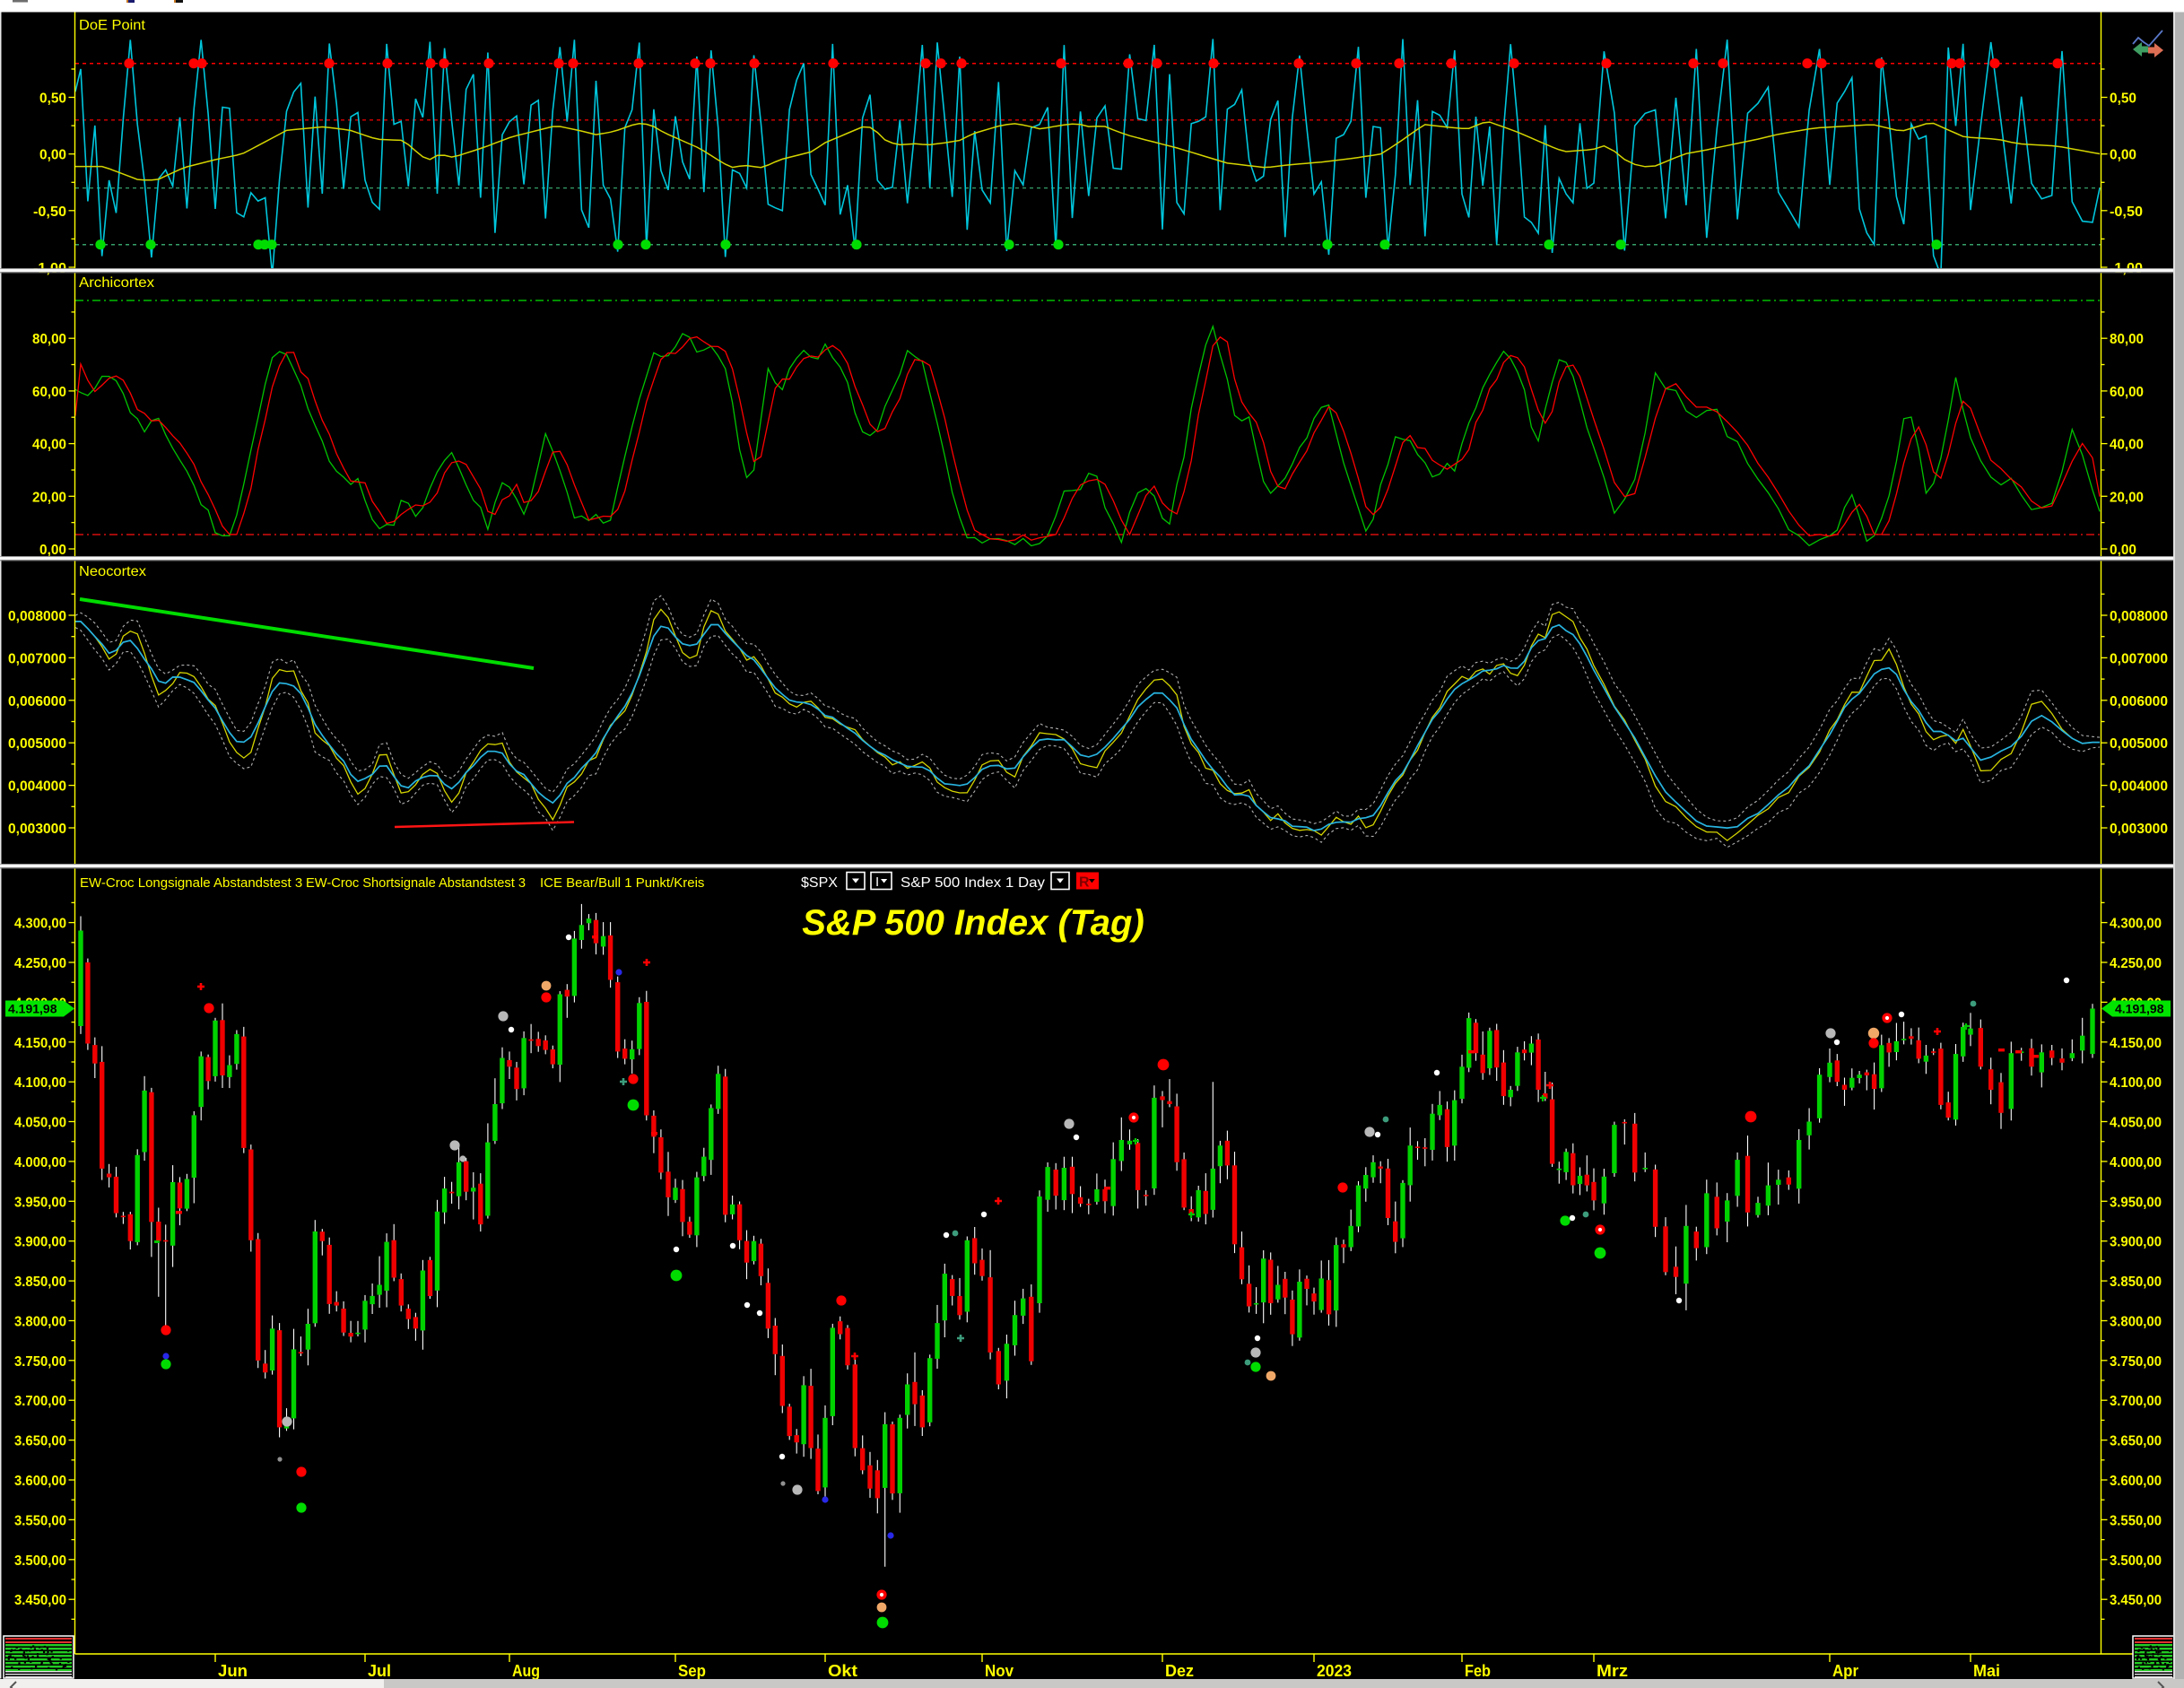  What do you see at coordinates (622, 883) in the screenshot?
I see `svg-text: ICE Bear/Bull 1 Punkt/Kreis` at bounding box center [622, 883].